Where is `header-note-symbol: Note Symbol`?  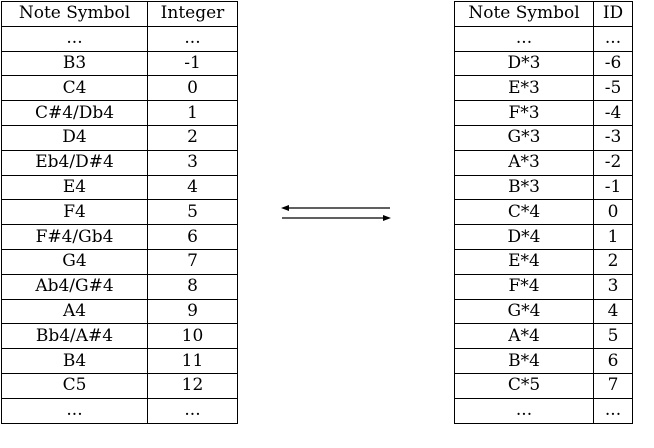 header-note-symbol: Note Symbol is located at coordinates (74, 14).